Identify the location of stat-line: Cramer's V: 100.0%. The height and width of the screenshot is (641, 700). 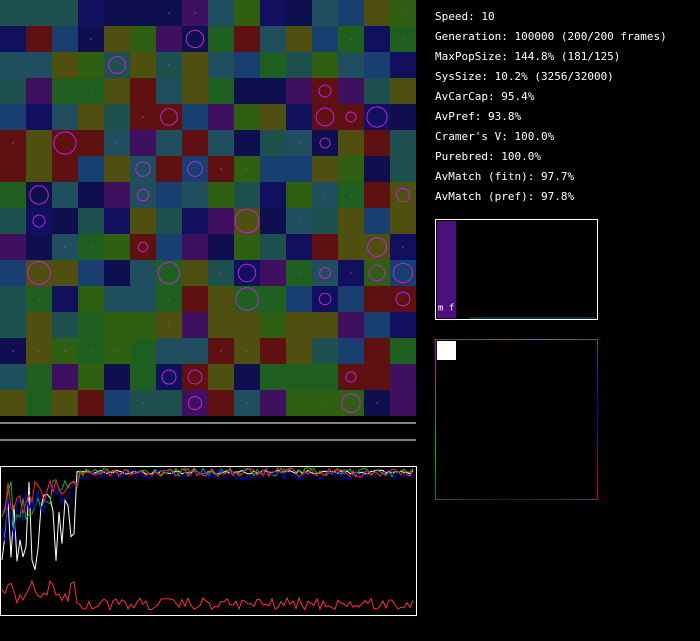
(495, 136).